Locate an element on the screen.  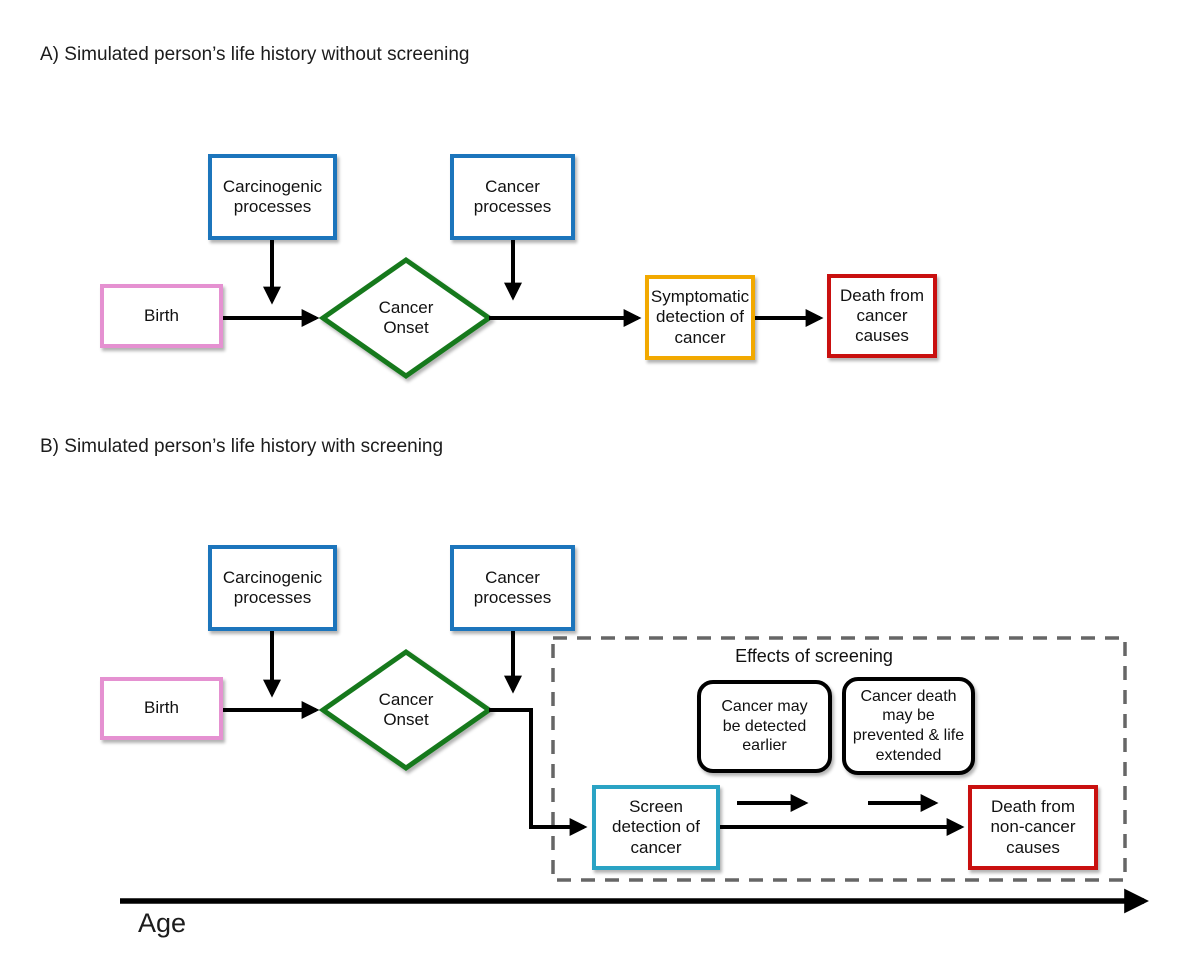
cancer-onset-diamond-b is located at coordinates (406, 710).